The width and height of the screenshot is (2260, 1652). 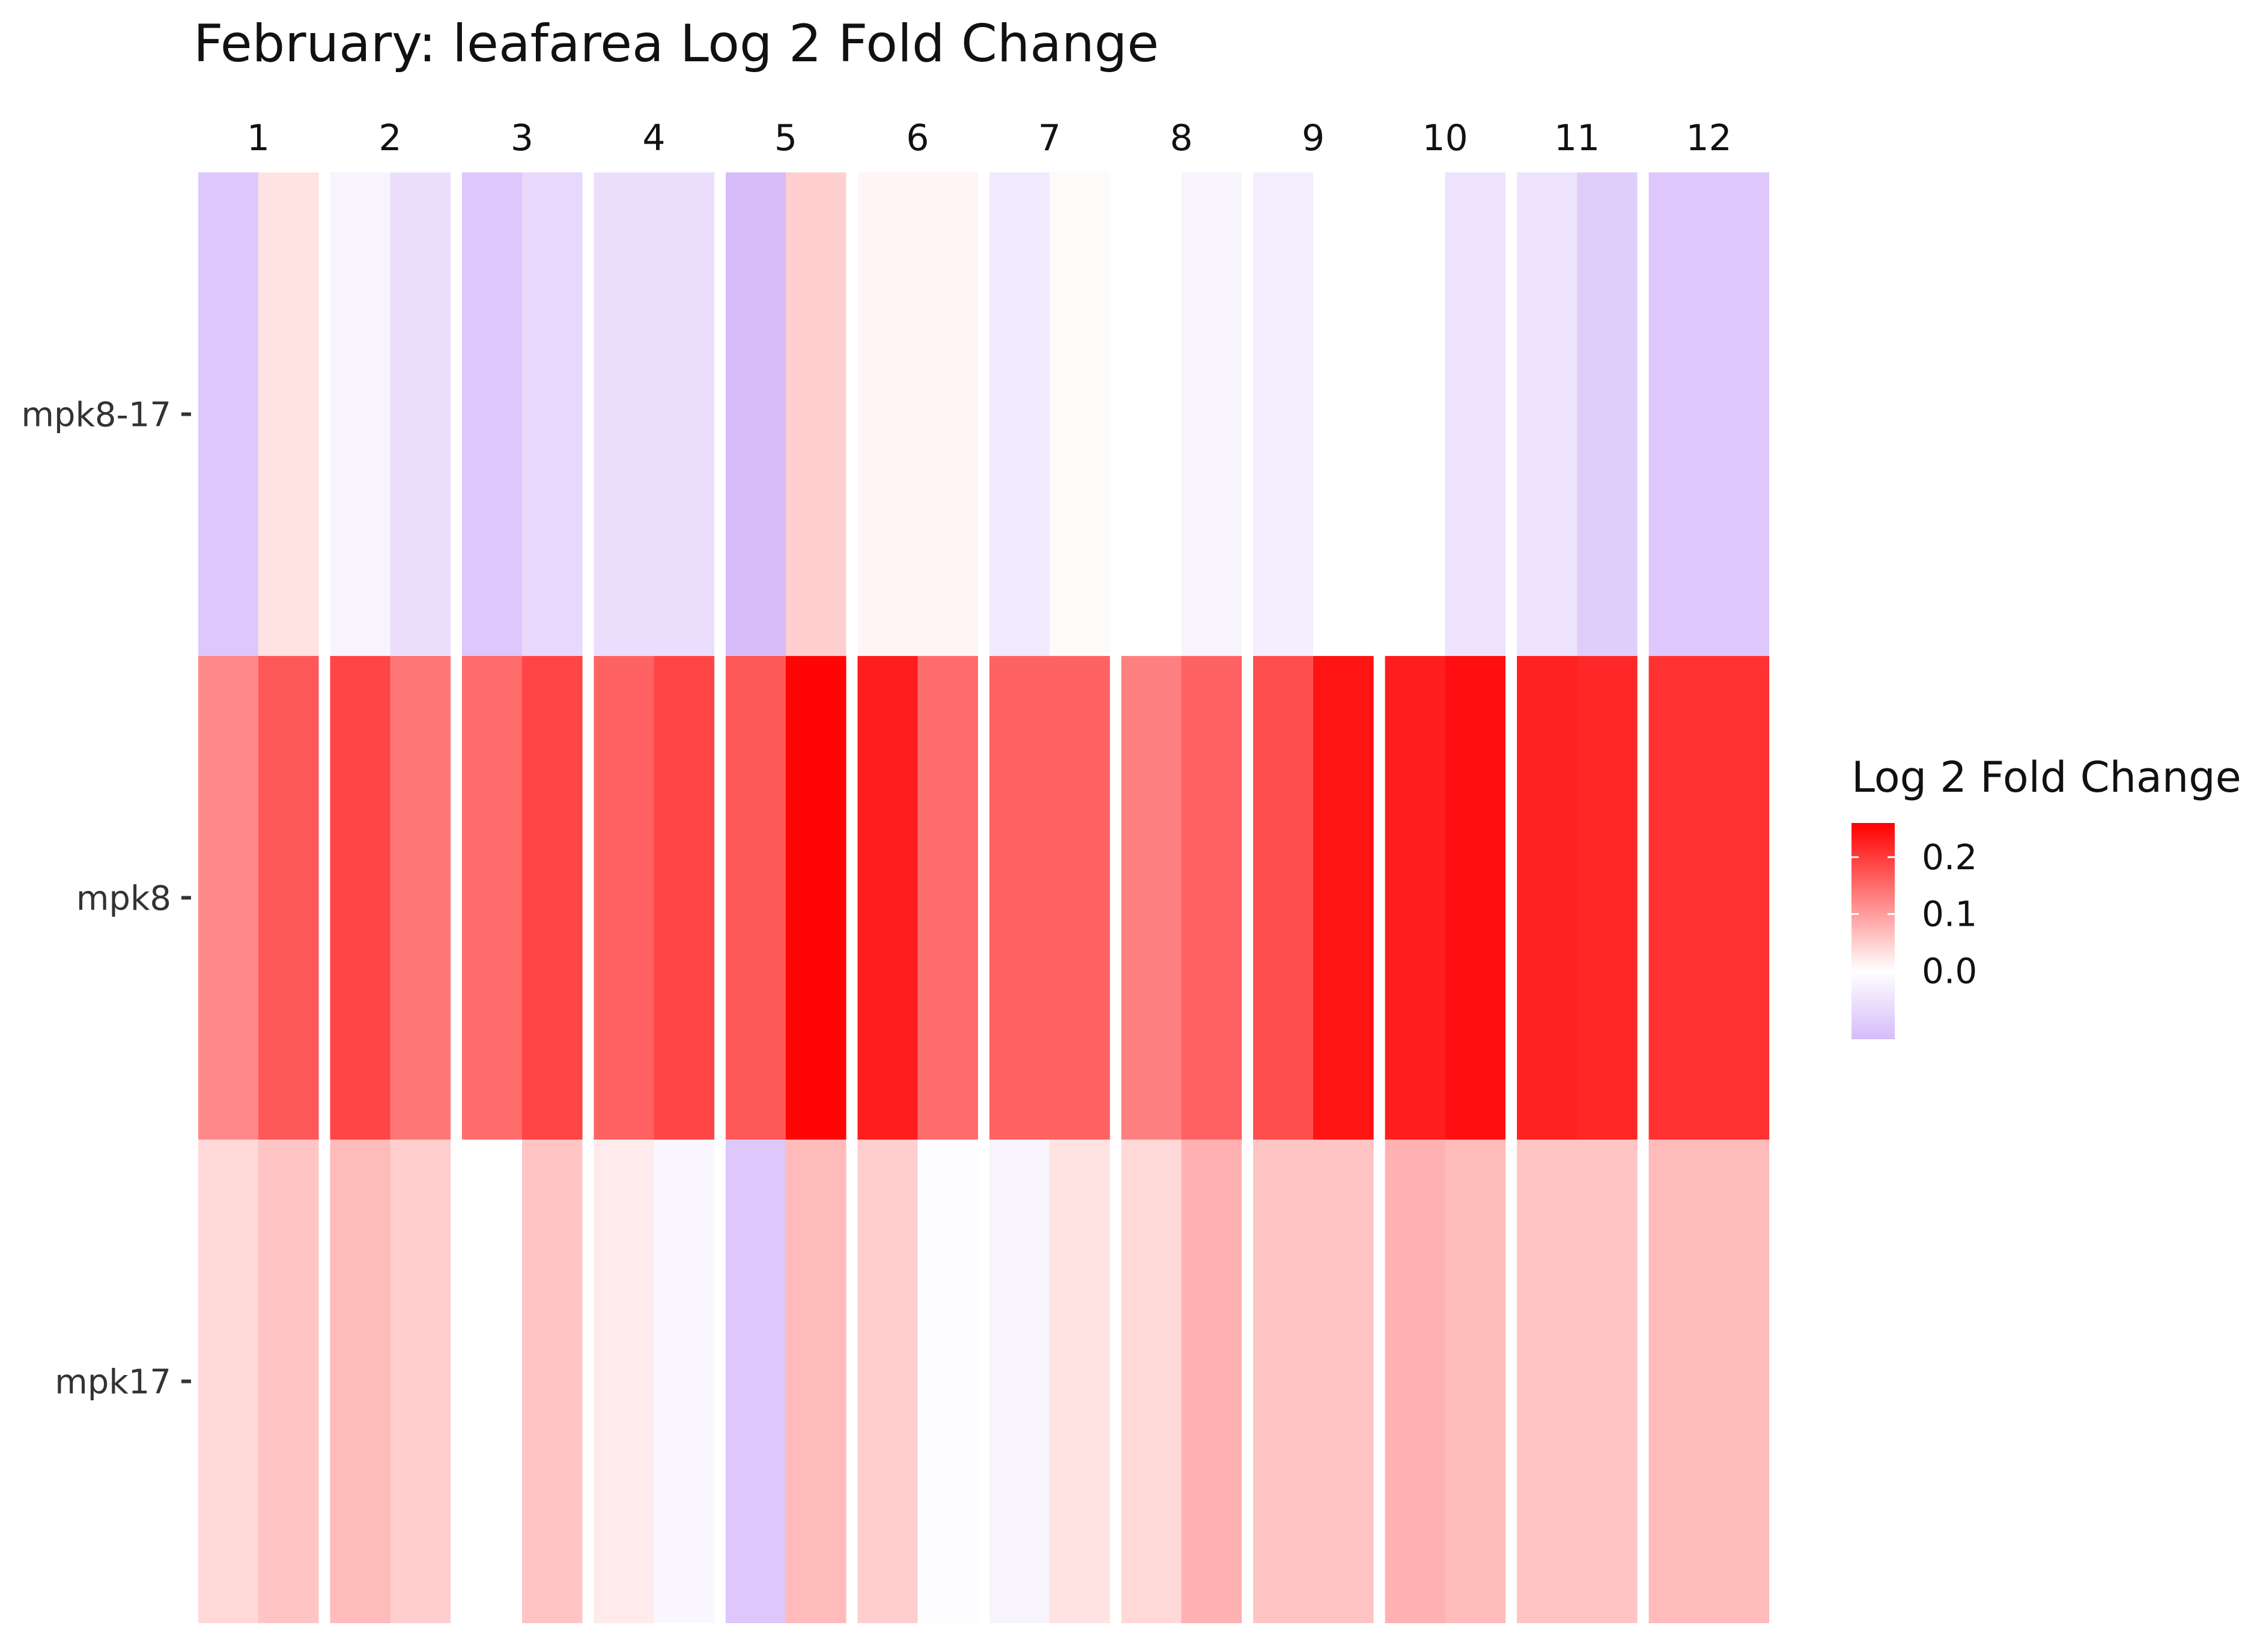 What do you see at coordinates (917, 138) in the screenshot?
I see `column-tick-label: 6` at bounding box center [917, 138].